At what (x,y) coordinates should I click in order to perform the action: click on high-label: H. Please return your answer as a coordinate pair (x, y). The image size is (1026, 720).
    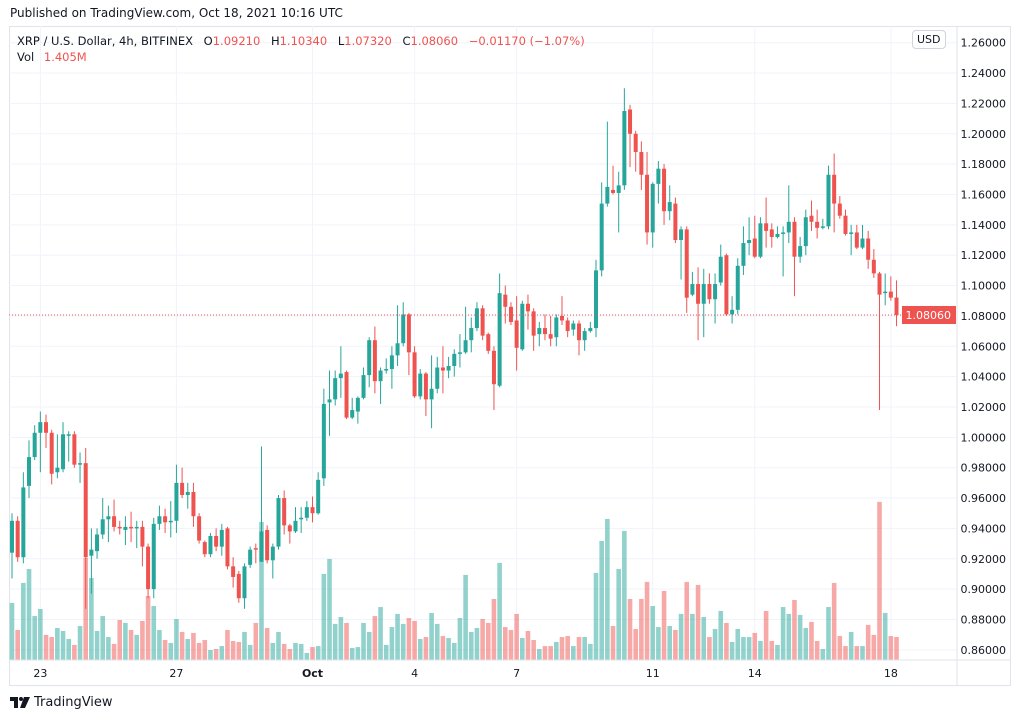
    Looking at the image, I should click on (275, 41).